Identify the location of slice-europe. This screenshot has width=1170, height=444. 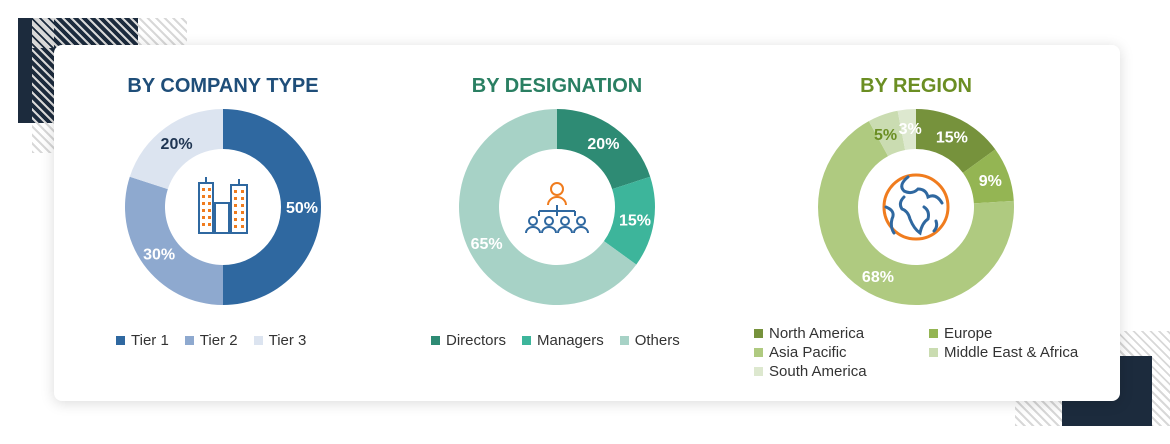
(988, 176).